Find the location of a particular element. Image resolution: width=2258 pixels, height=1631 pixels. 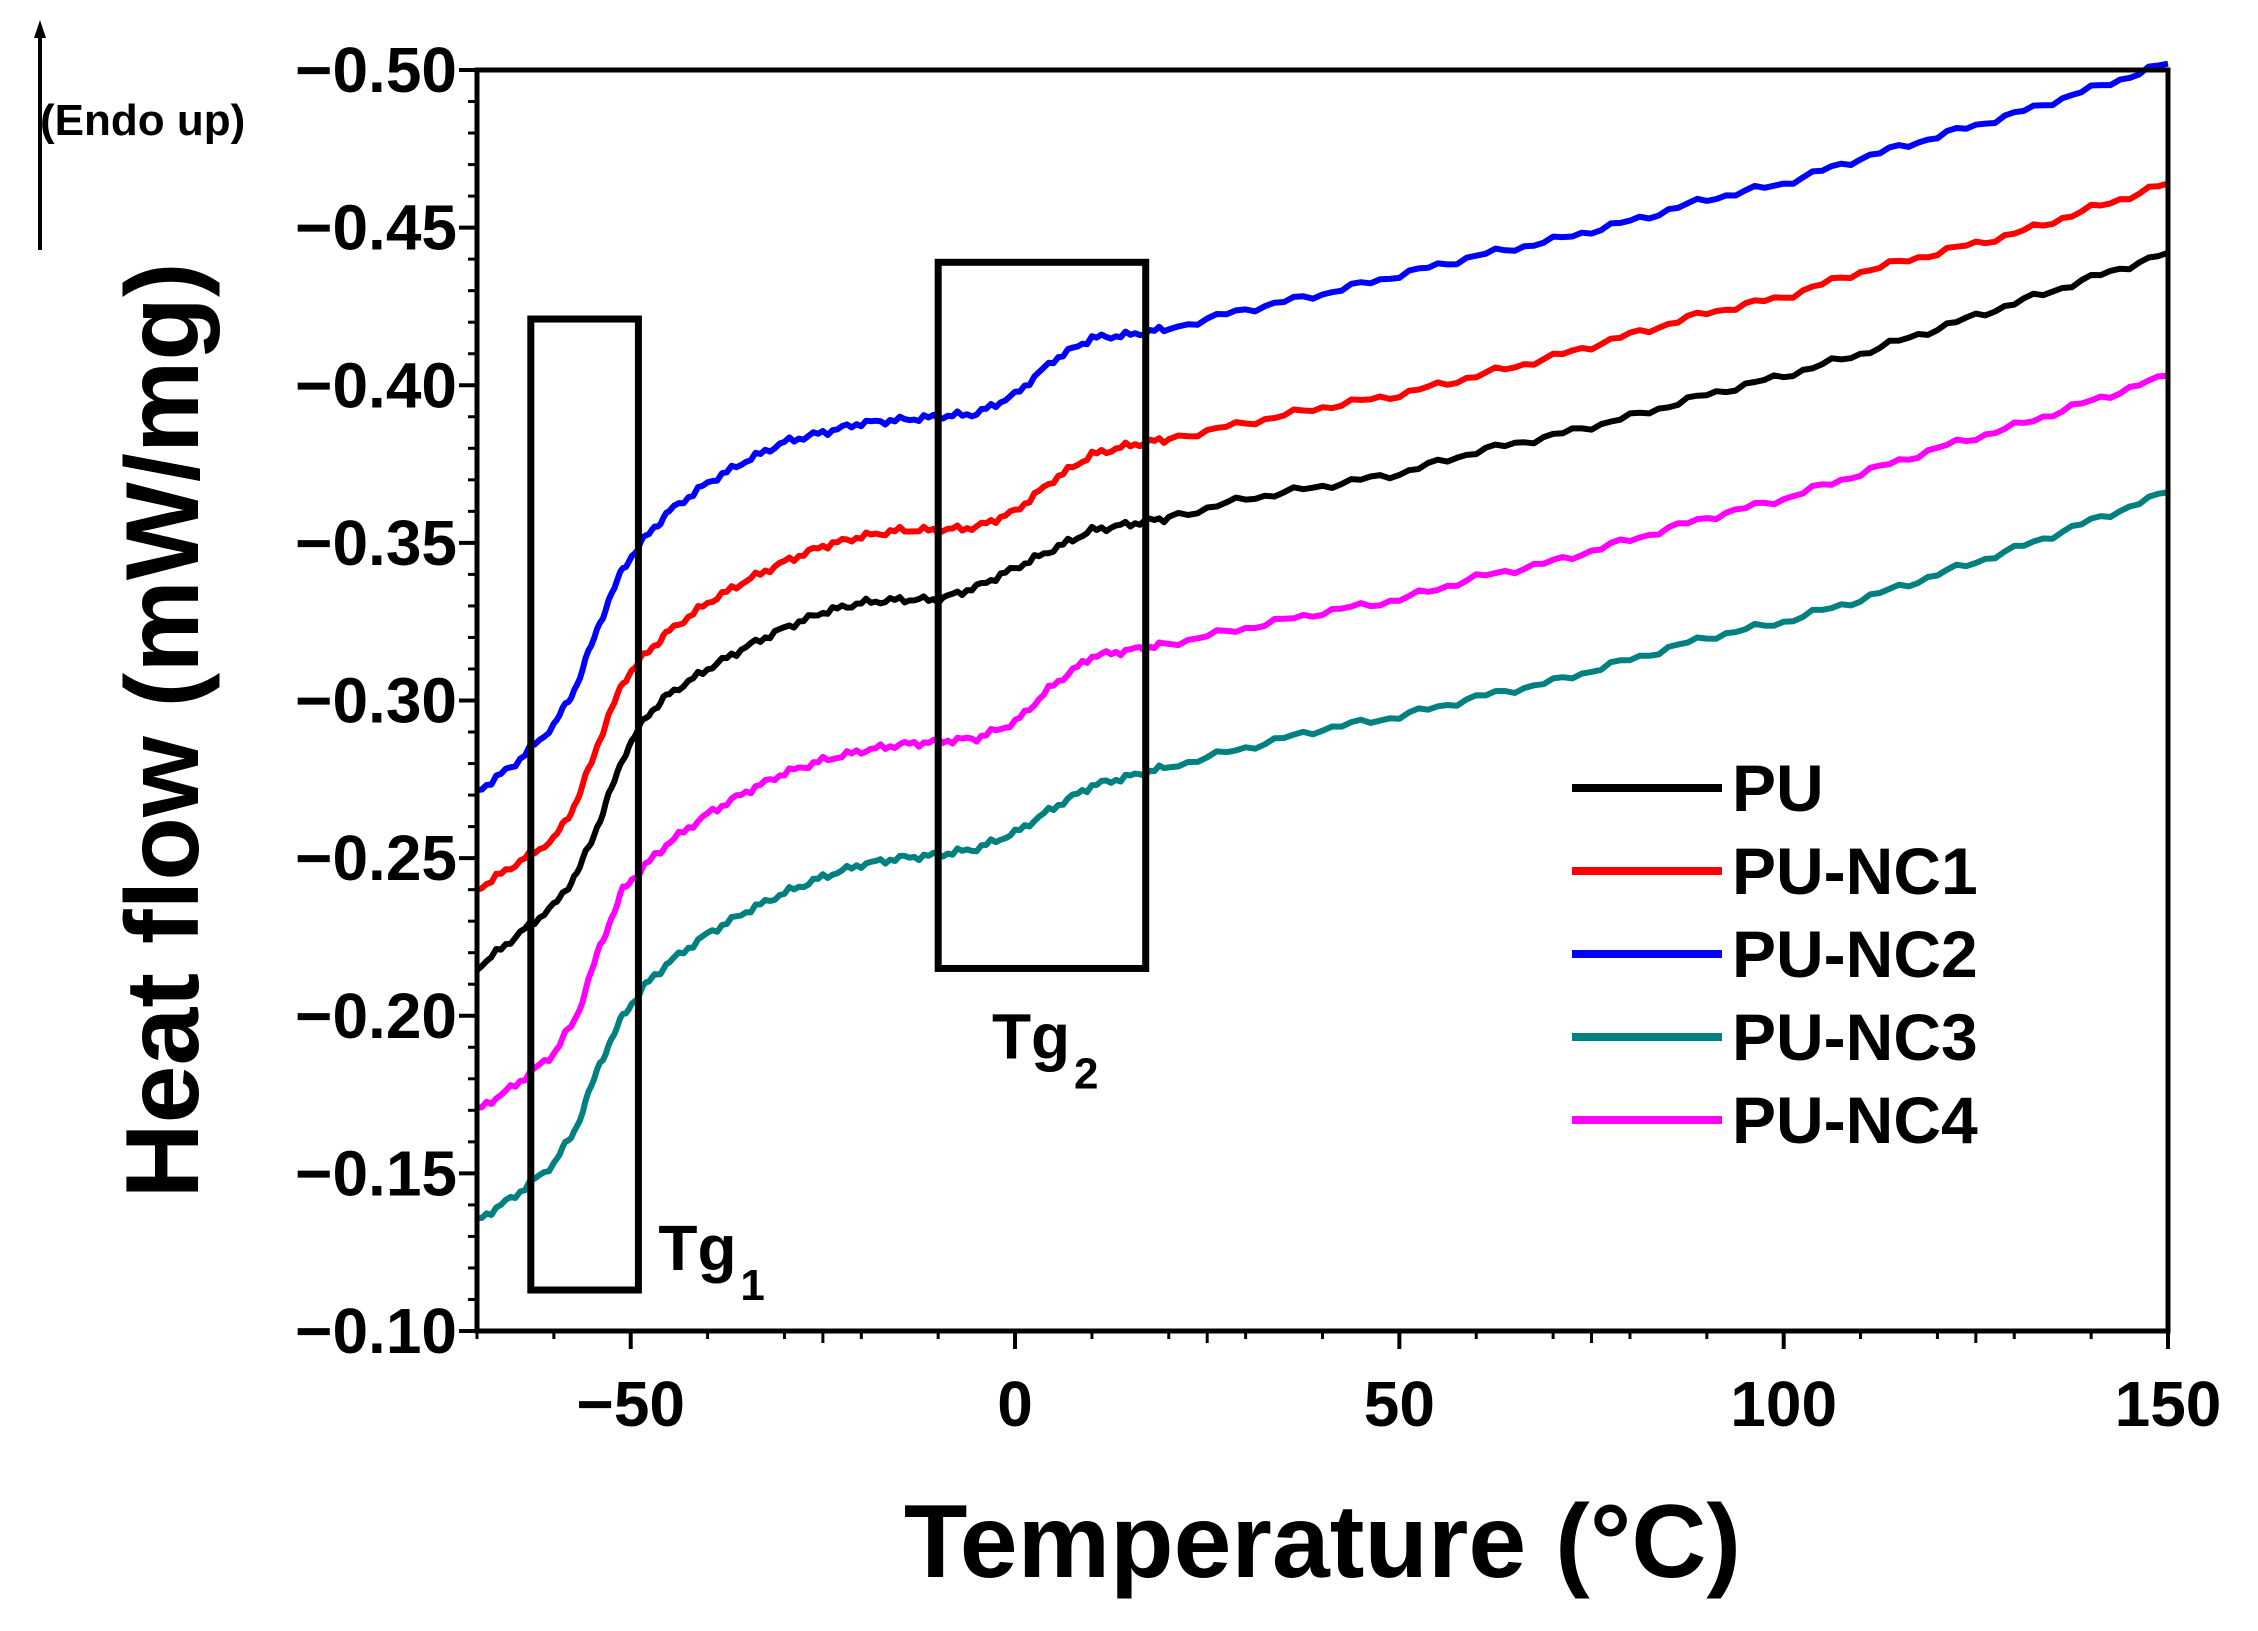

y-tick-label: −0.10 is located at coordinates (376, 1331).